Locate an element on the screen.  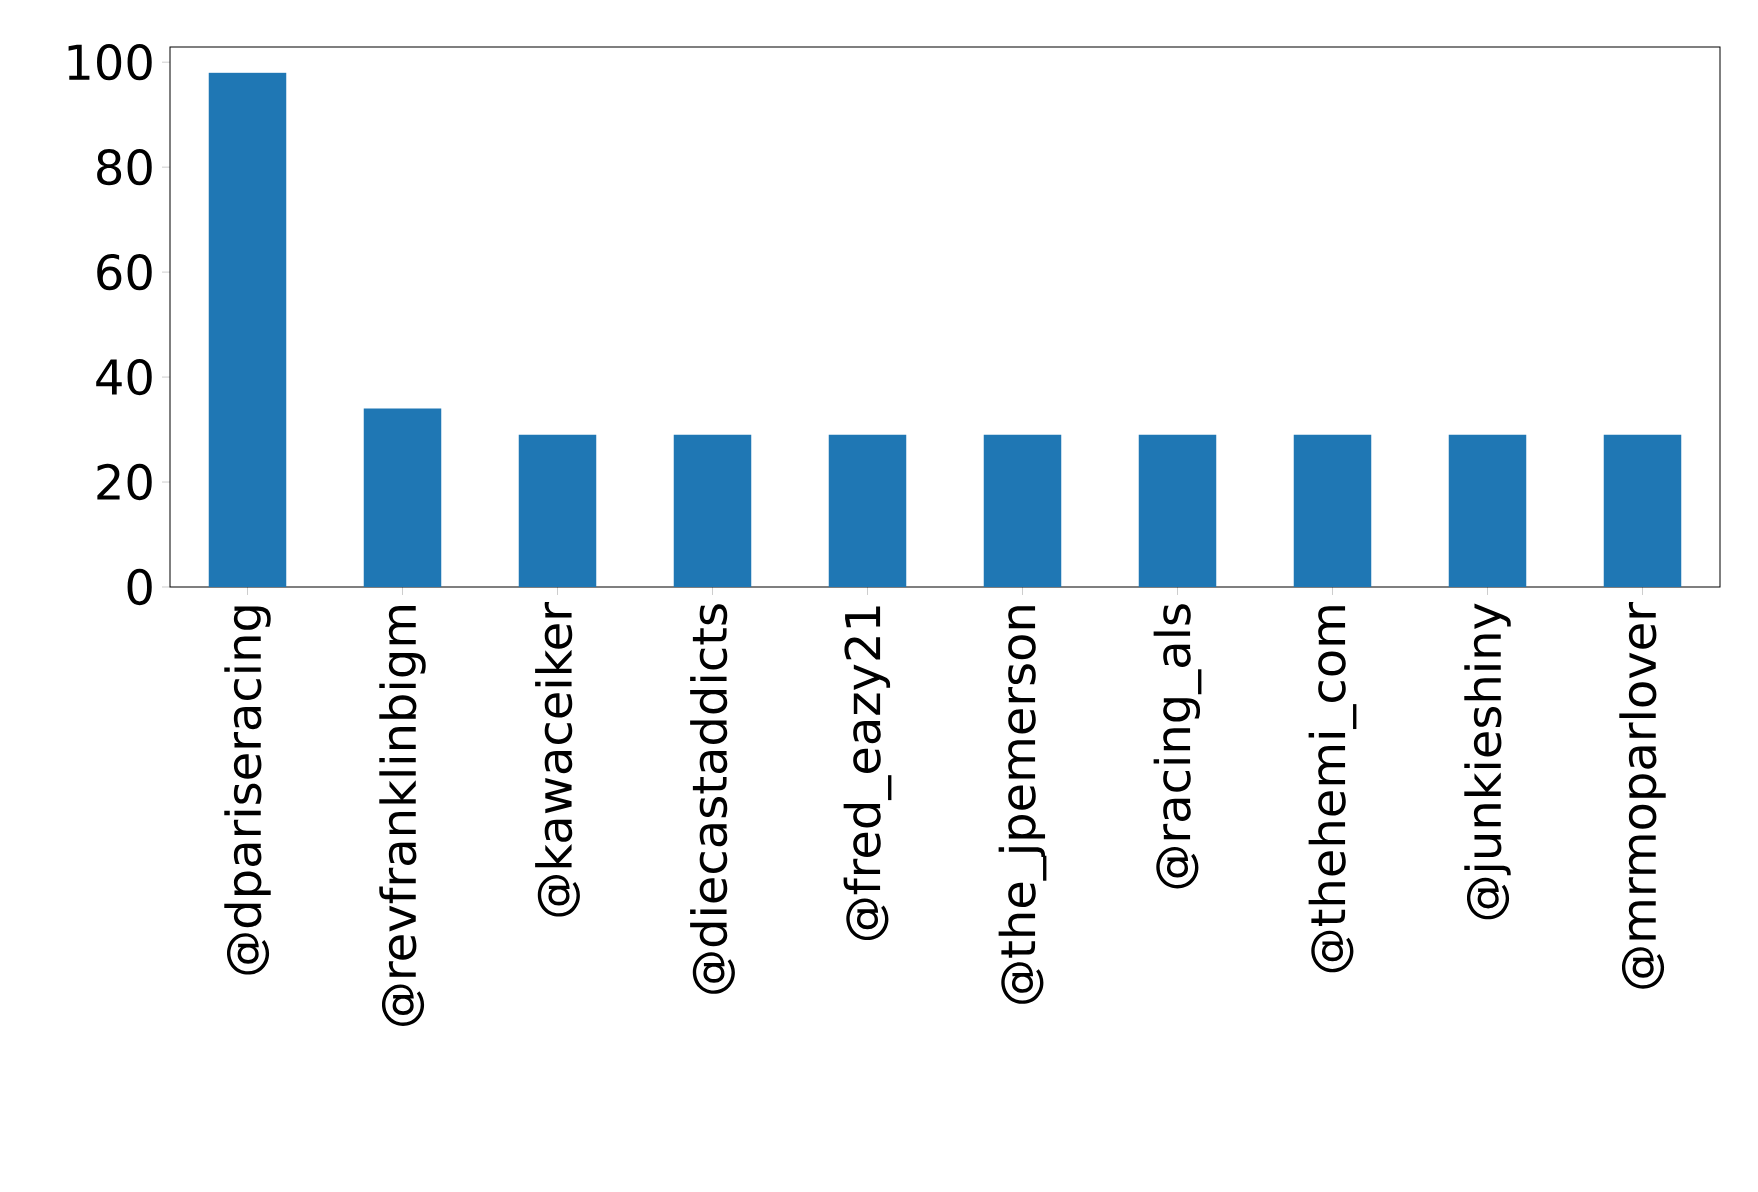
y-tick-label: 100 is located at coordinates (110, 62).